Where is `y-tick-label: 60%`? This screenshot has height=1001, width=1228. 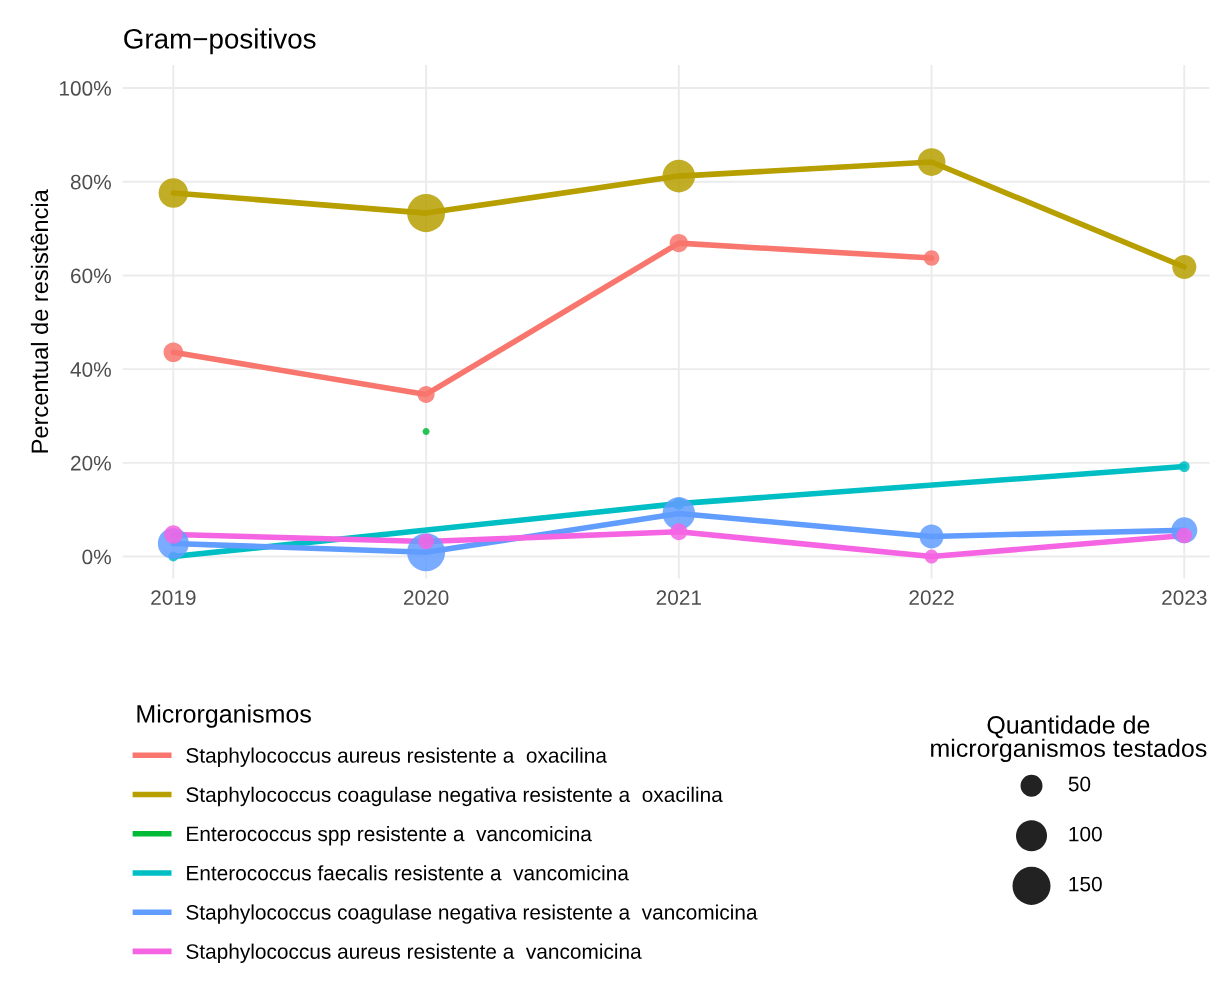 y-tick-label: 60% is located at coordinates (91, 276).